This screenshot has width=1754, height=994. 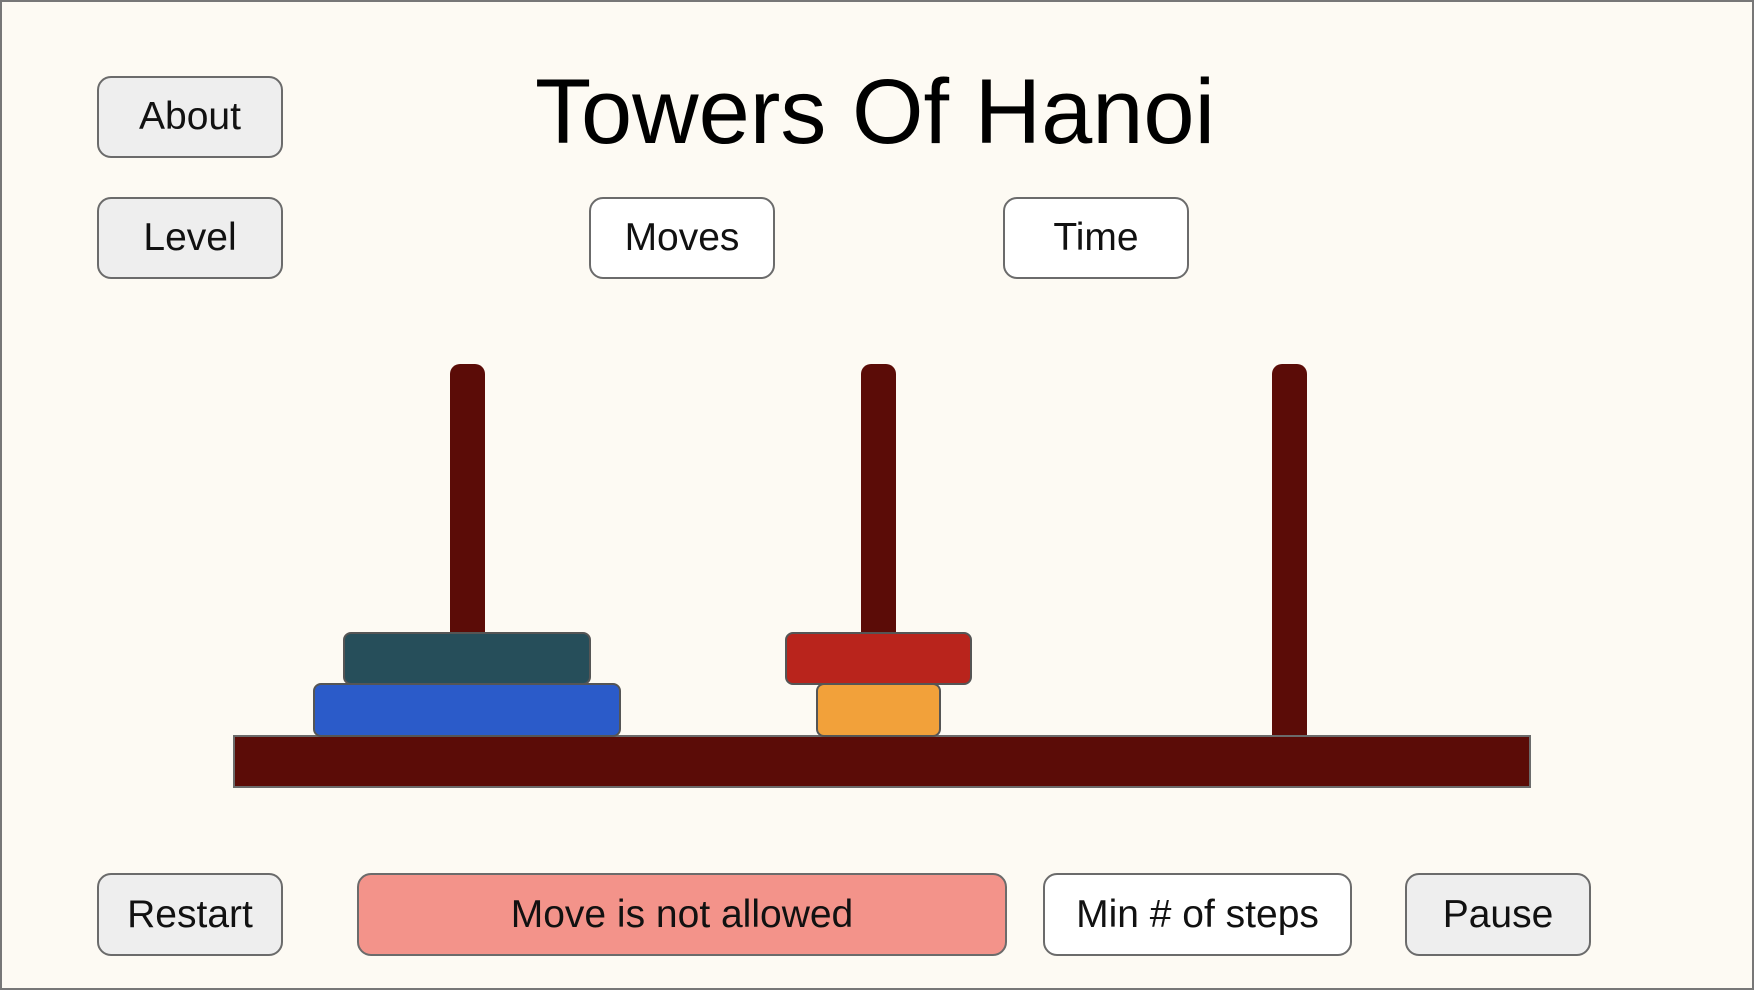 What do you see at coordinates (682, 914) in the screenshot?
I see `status-message: Move is not allowed` at bounding box center [682, 914].